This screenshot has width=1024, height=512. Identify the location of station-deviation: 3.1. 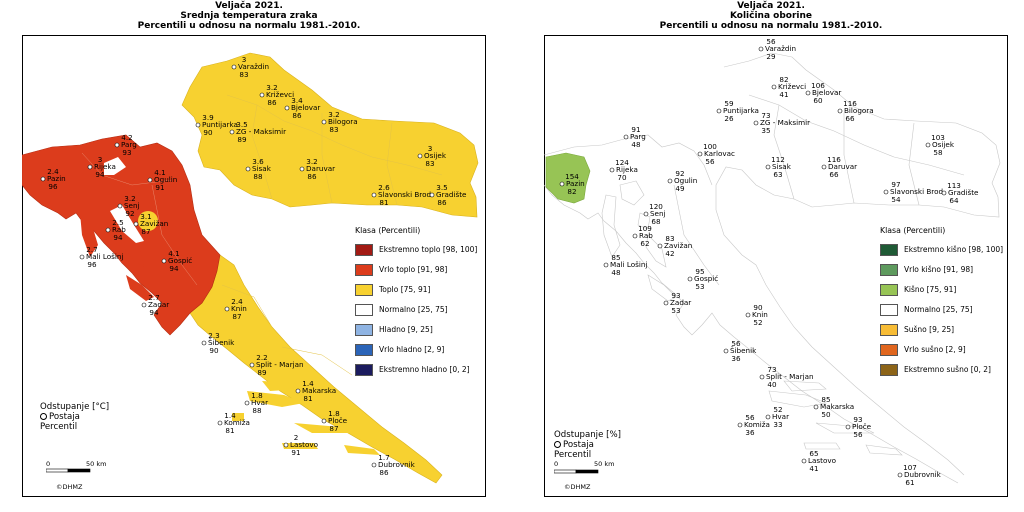
(145, 216).